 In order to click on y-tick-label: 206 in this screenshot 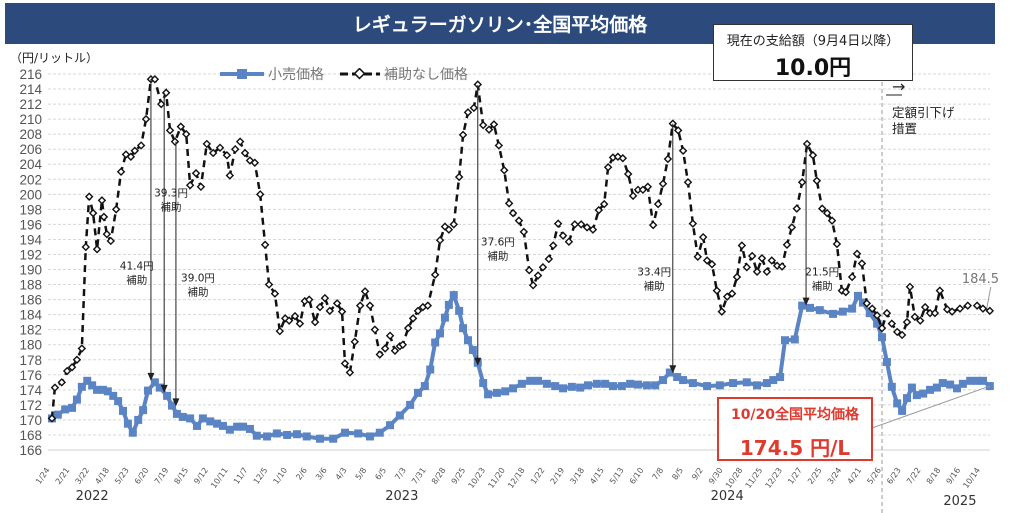, I will do `click(30, 149)`.